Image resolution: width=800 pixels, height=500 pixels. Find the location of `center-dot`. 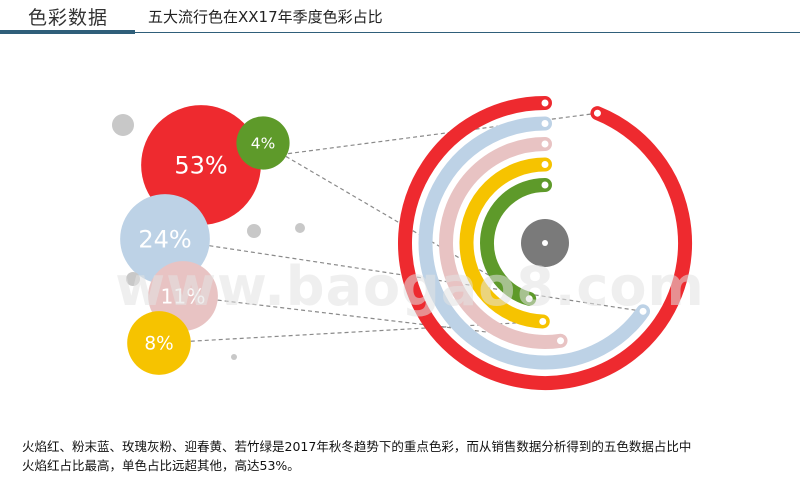

center-dot is located at coordinates (545, 243).